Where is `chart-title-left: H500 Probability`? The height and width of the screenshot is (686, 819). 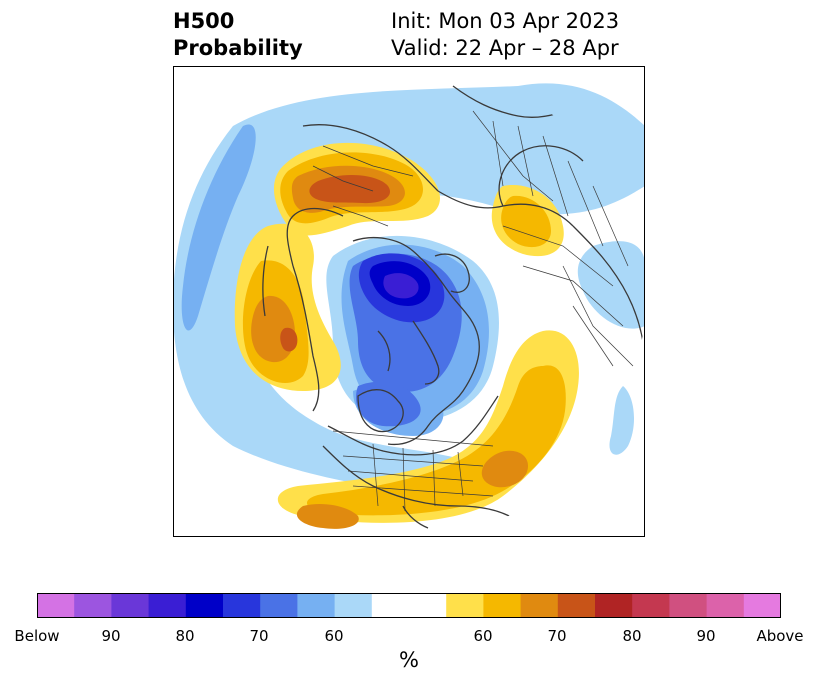
chart-title-left: H500 Probability is located at coordinates (238, 35).